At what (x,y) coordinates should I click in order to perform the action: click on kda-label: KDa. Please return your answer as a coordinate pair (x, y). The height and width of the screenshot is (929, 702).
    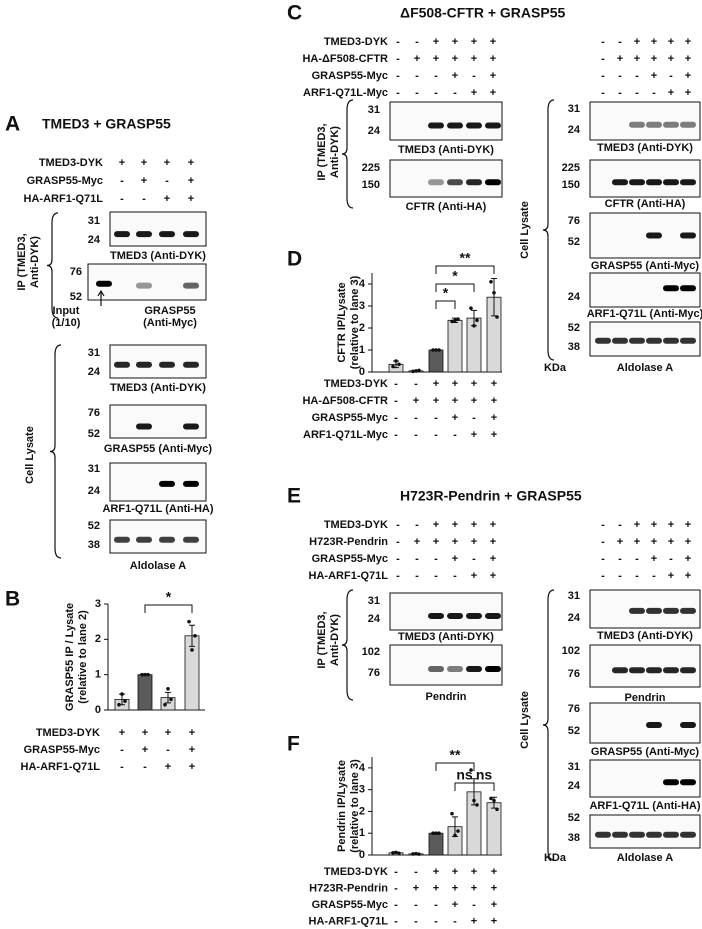
    Looking at the image, I should click on (555, 368).